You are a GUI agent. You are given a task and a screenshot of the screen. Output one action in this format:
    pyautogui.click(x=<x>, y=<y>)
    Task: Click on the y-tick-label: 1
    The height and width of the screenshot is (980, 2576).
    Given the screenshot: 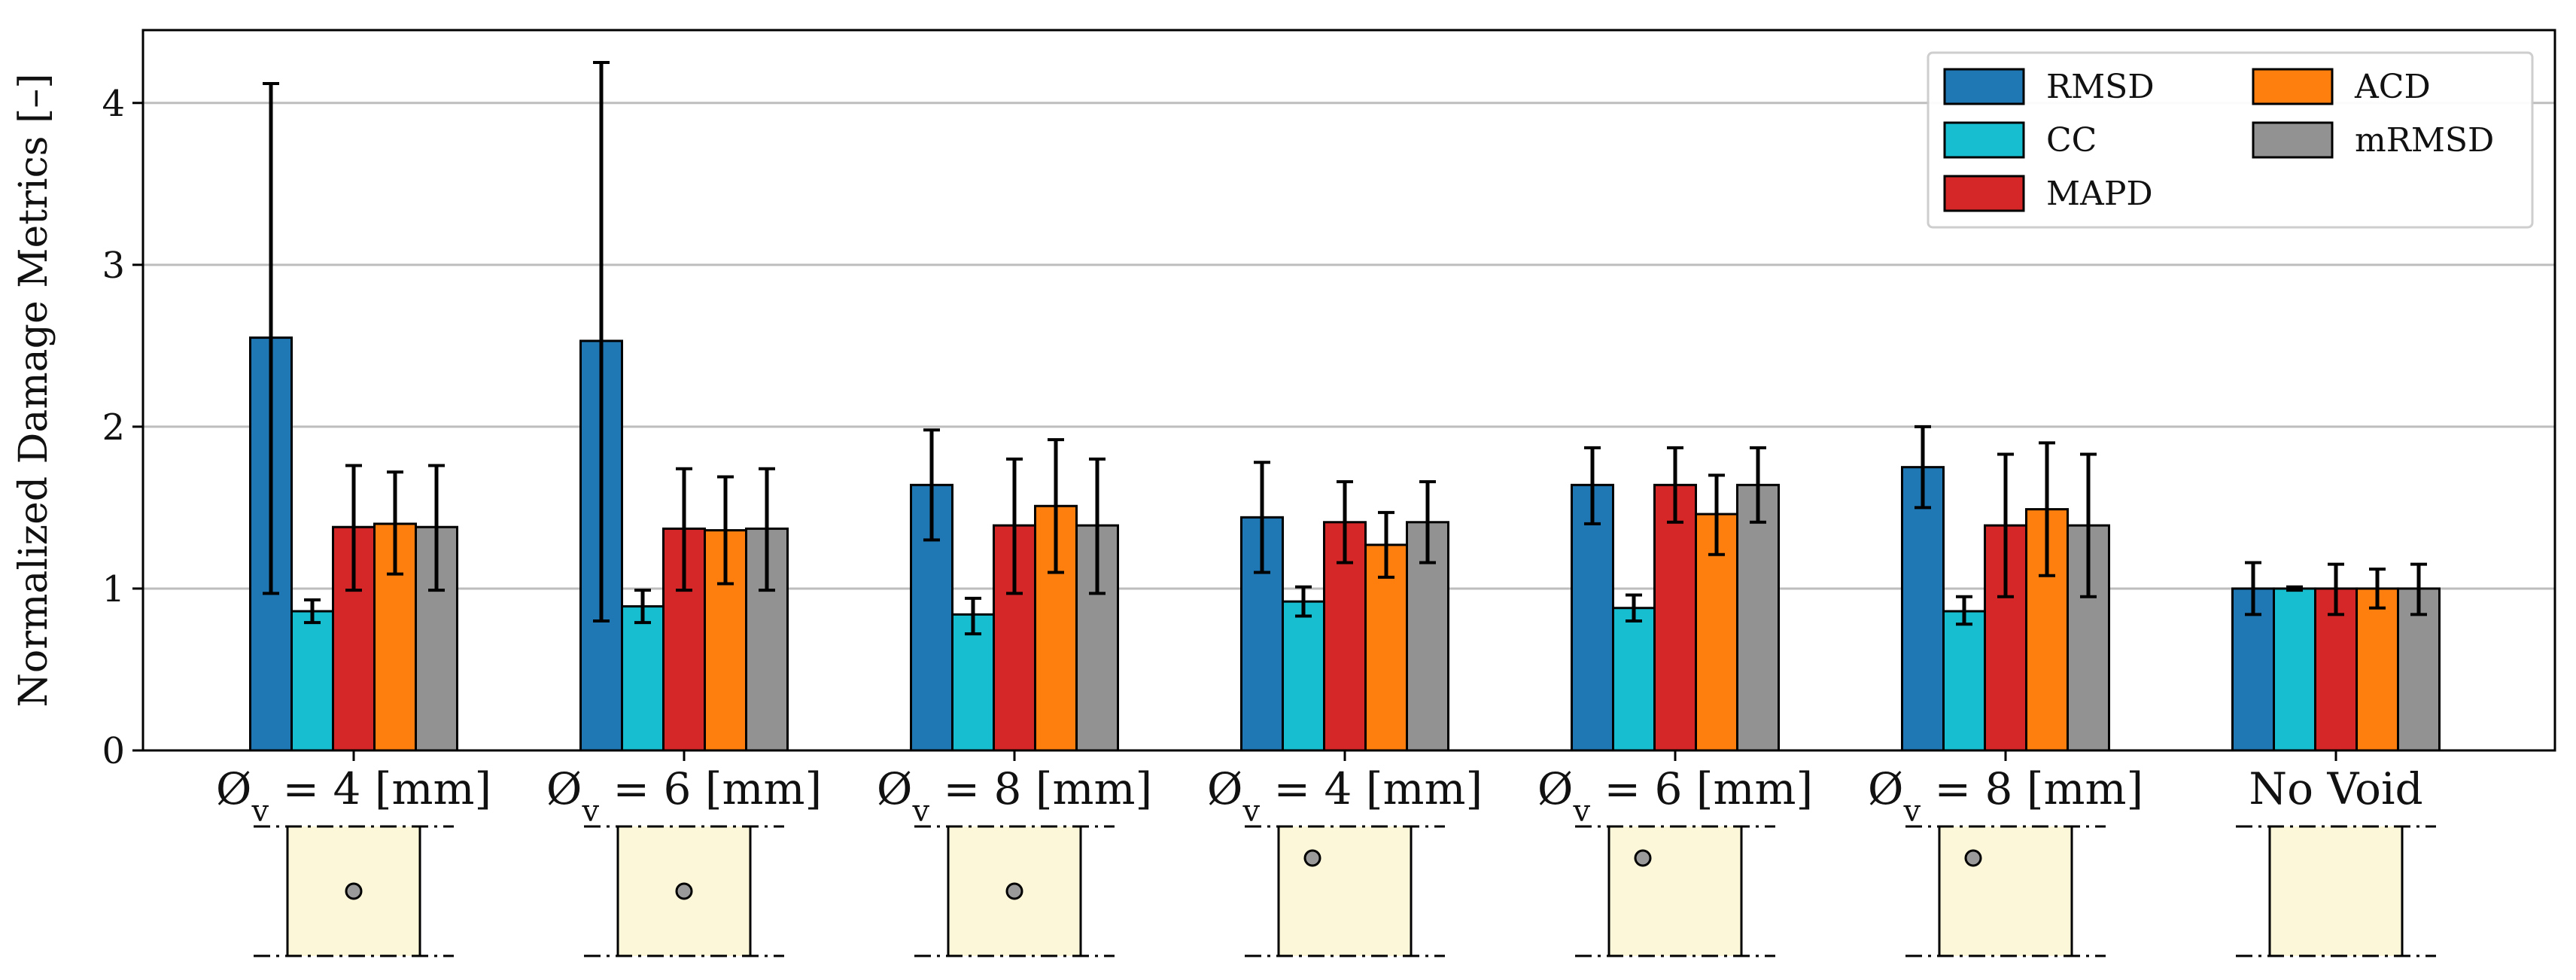 What is the action you would take?
    pyautogui.click(x=113, y=589)
    